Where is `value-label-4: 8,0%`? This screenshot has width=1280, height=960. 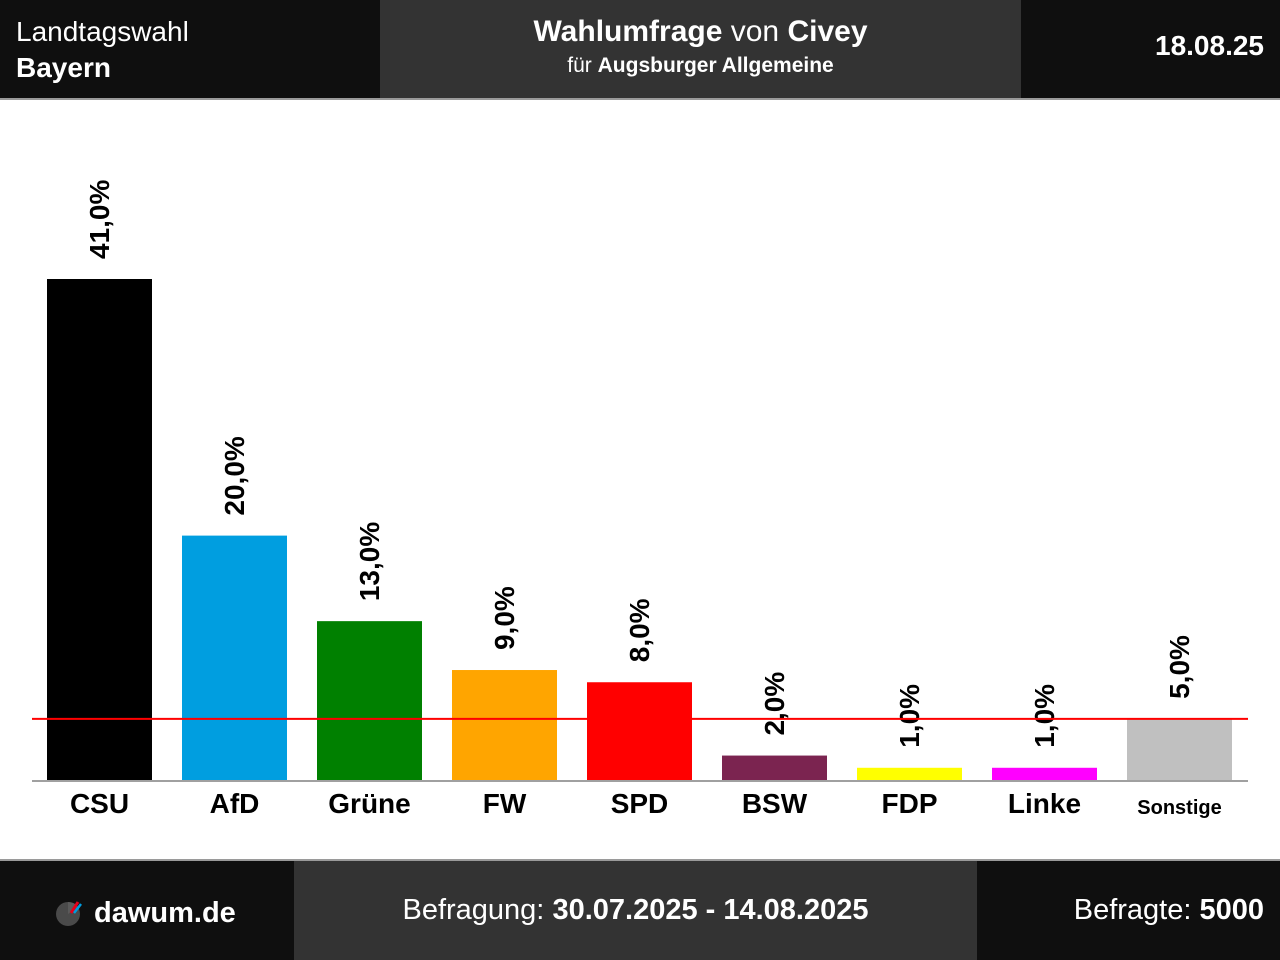 value-label-4: 8,0% is located at coordinates (639, 630).